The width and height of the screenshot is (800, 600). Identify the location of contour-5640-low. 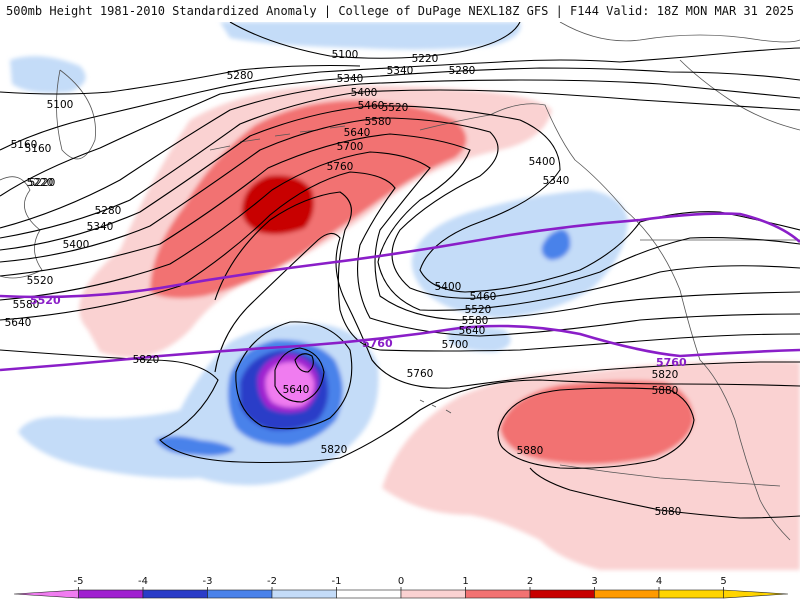
(299, 375).